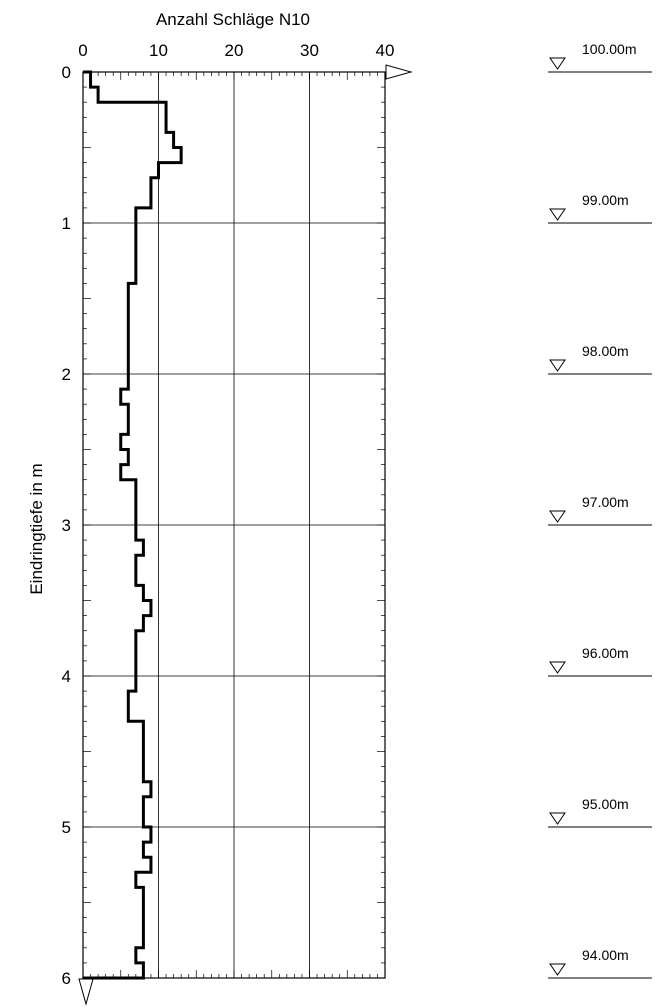 This screenshot has height=1008, width=671. What do you see at coordinates (86, 992) in the screenshot?
I see `y-axis-arrow-icon` at bounding box center [86, 992].